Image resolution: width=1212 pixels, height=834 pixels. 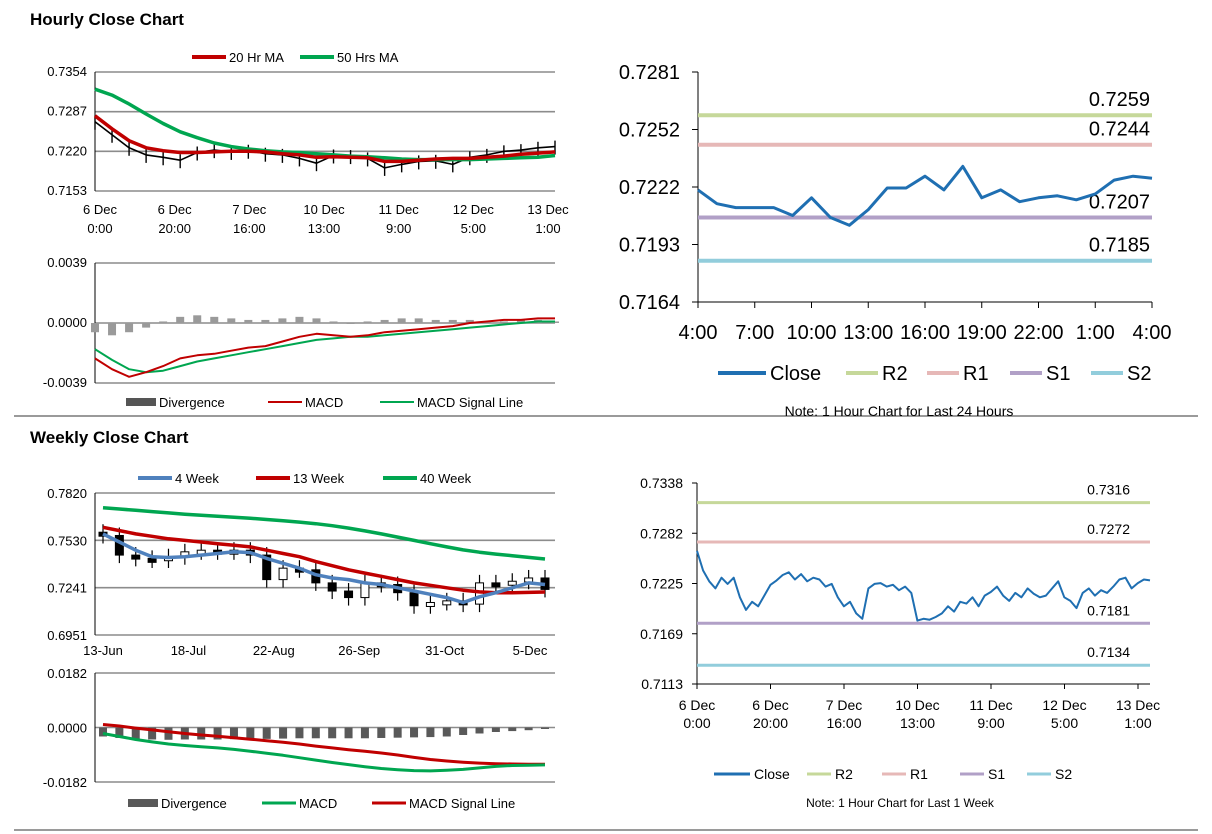 What do you see at coordinates (1138, 705) in the screenshot?
I see `x-tick-label: 13 Dec` at bounding box center [1138, 705].